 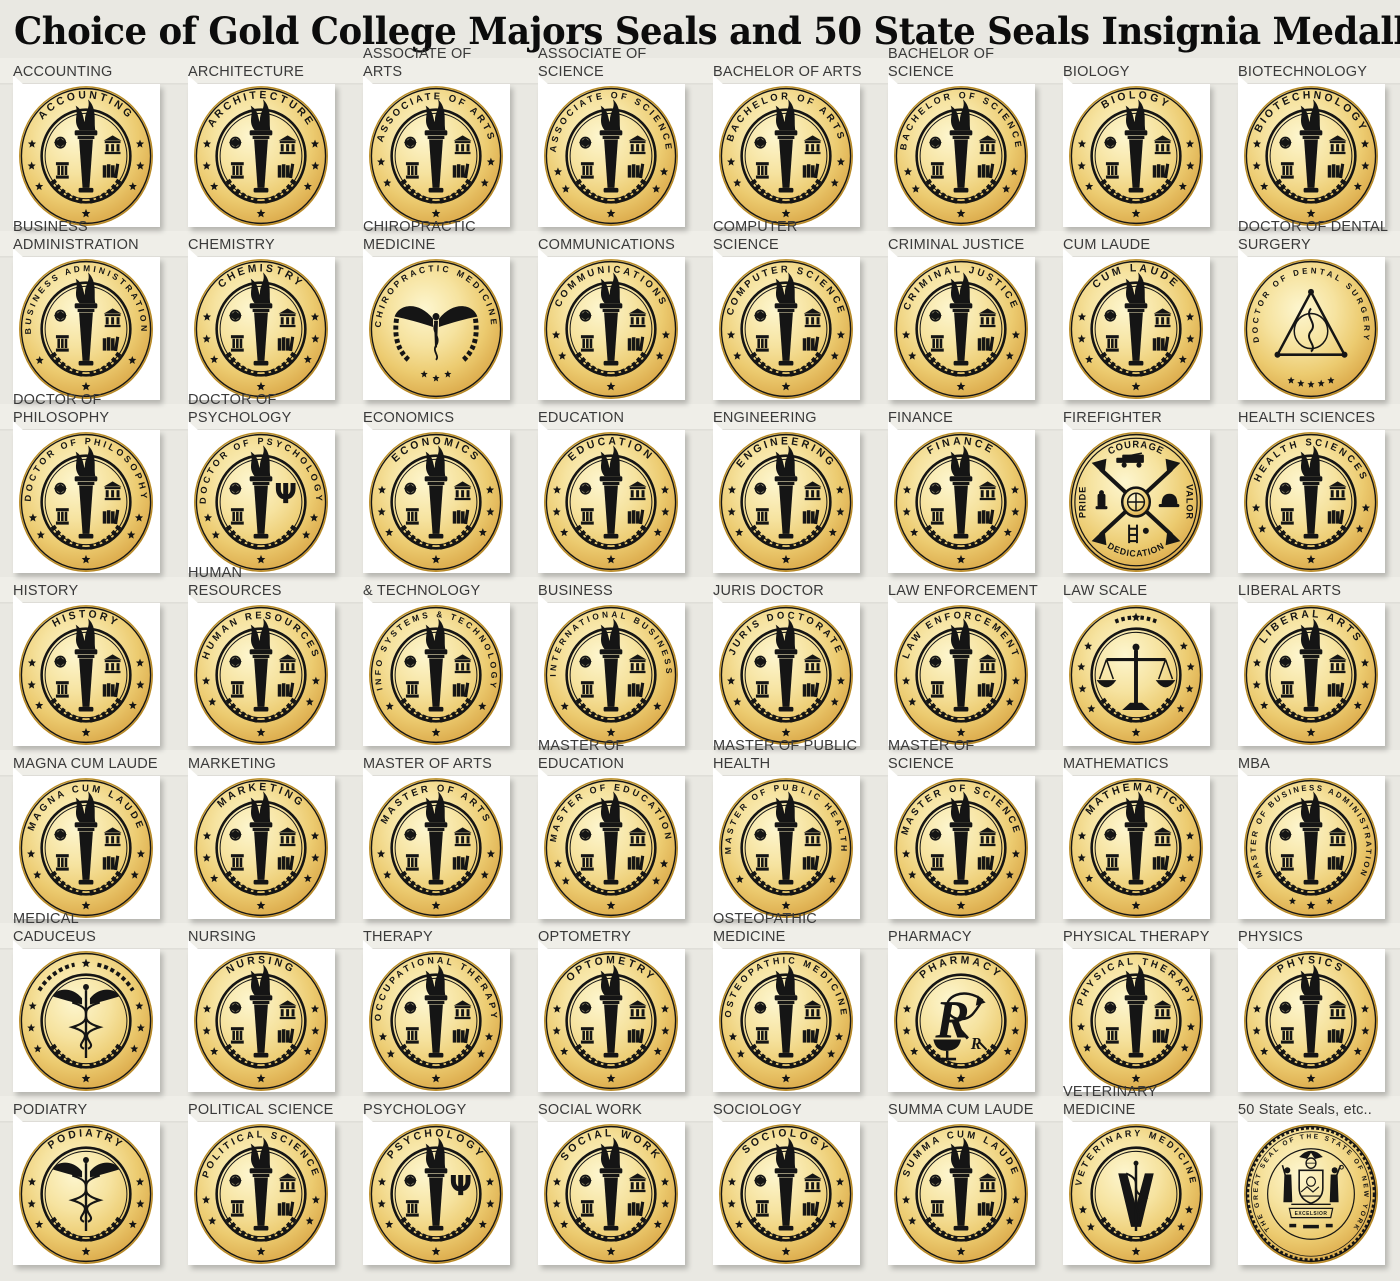 I want to click on seal-thumbnail: ARCHITECTURE, so click(x=261, y=151).